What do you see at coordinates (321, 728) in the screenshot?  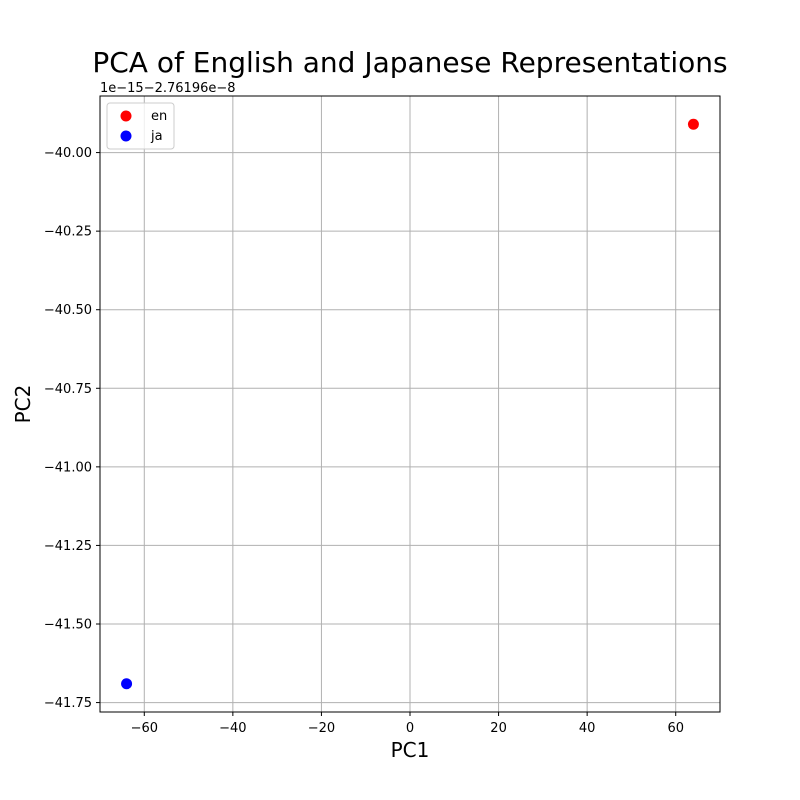 I see `x-tick-label: −20` at bounding box center [321, 728].